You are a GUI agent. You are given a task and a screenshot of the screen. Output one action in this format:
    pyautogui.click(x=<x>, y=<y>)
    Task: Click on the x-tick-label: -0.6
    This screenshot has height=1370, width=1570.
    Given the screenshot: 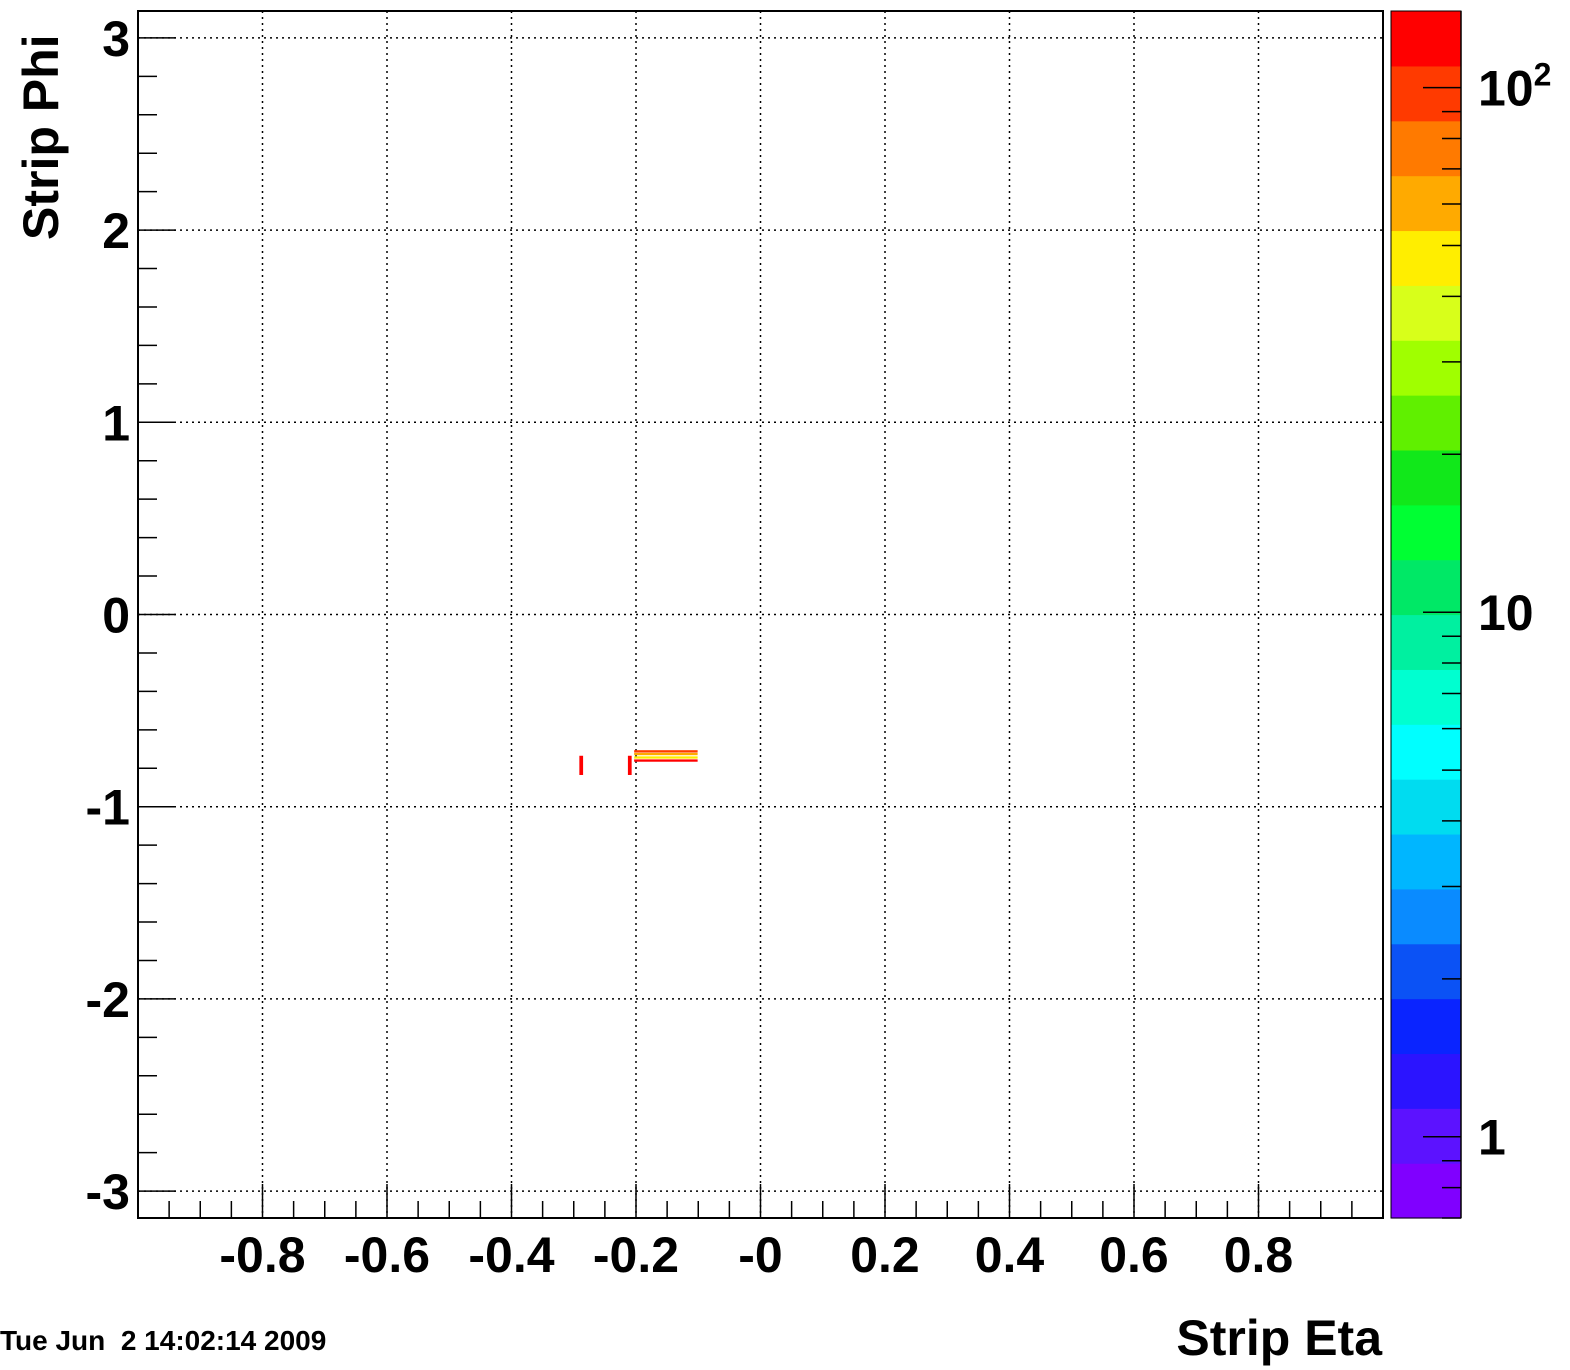 What is the action you would take?
    pyautogui.click(x=387, y=1255)
    